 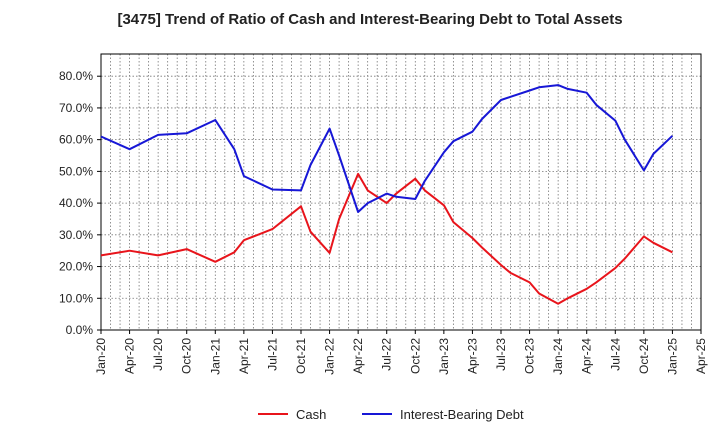 What do you see at coordinates (272, 354) in the screenshot?
I see `x-tick-label: Jul-21` at bounding box center [272, 354].